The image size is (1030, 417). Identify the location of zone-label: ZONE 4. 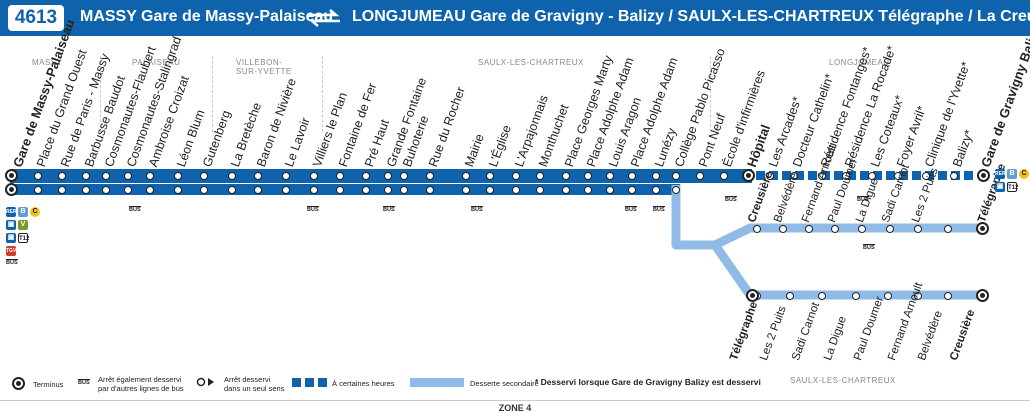
(515, 408).